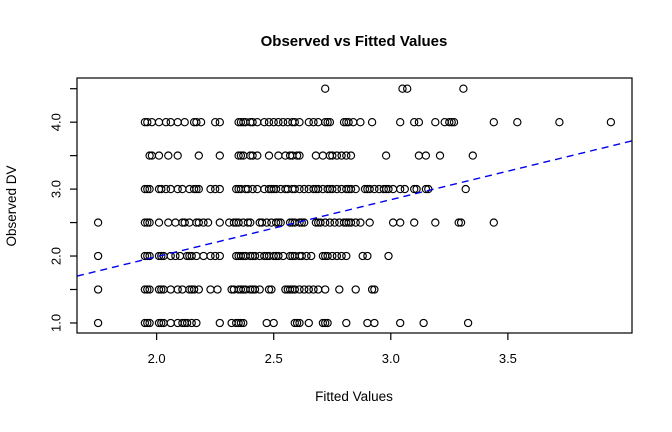 This screenshot has height=432, width=672. What do you see at coordinates (508, 358) in the screenshot?
I see `x-tick-label: 3.5` at bounding box center [508, 358].